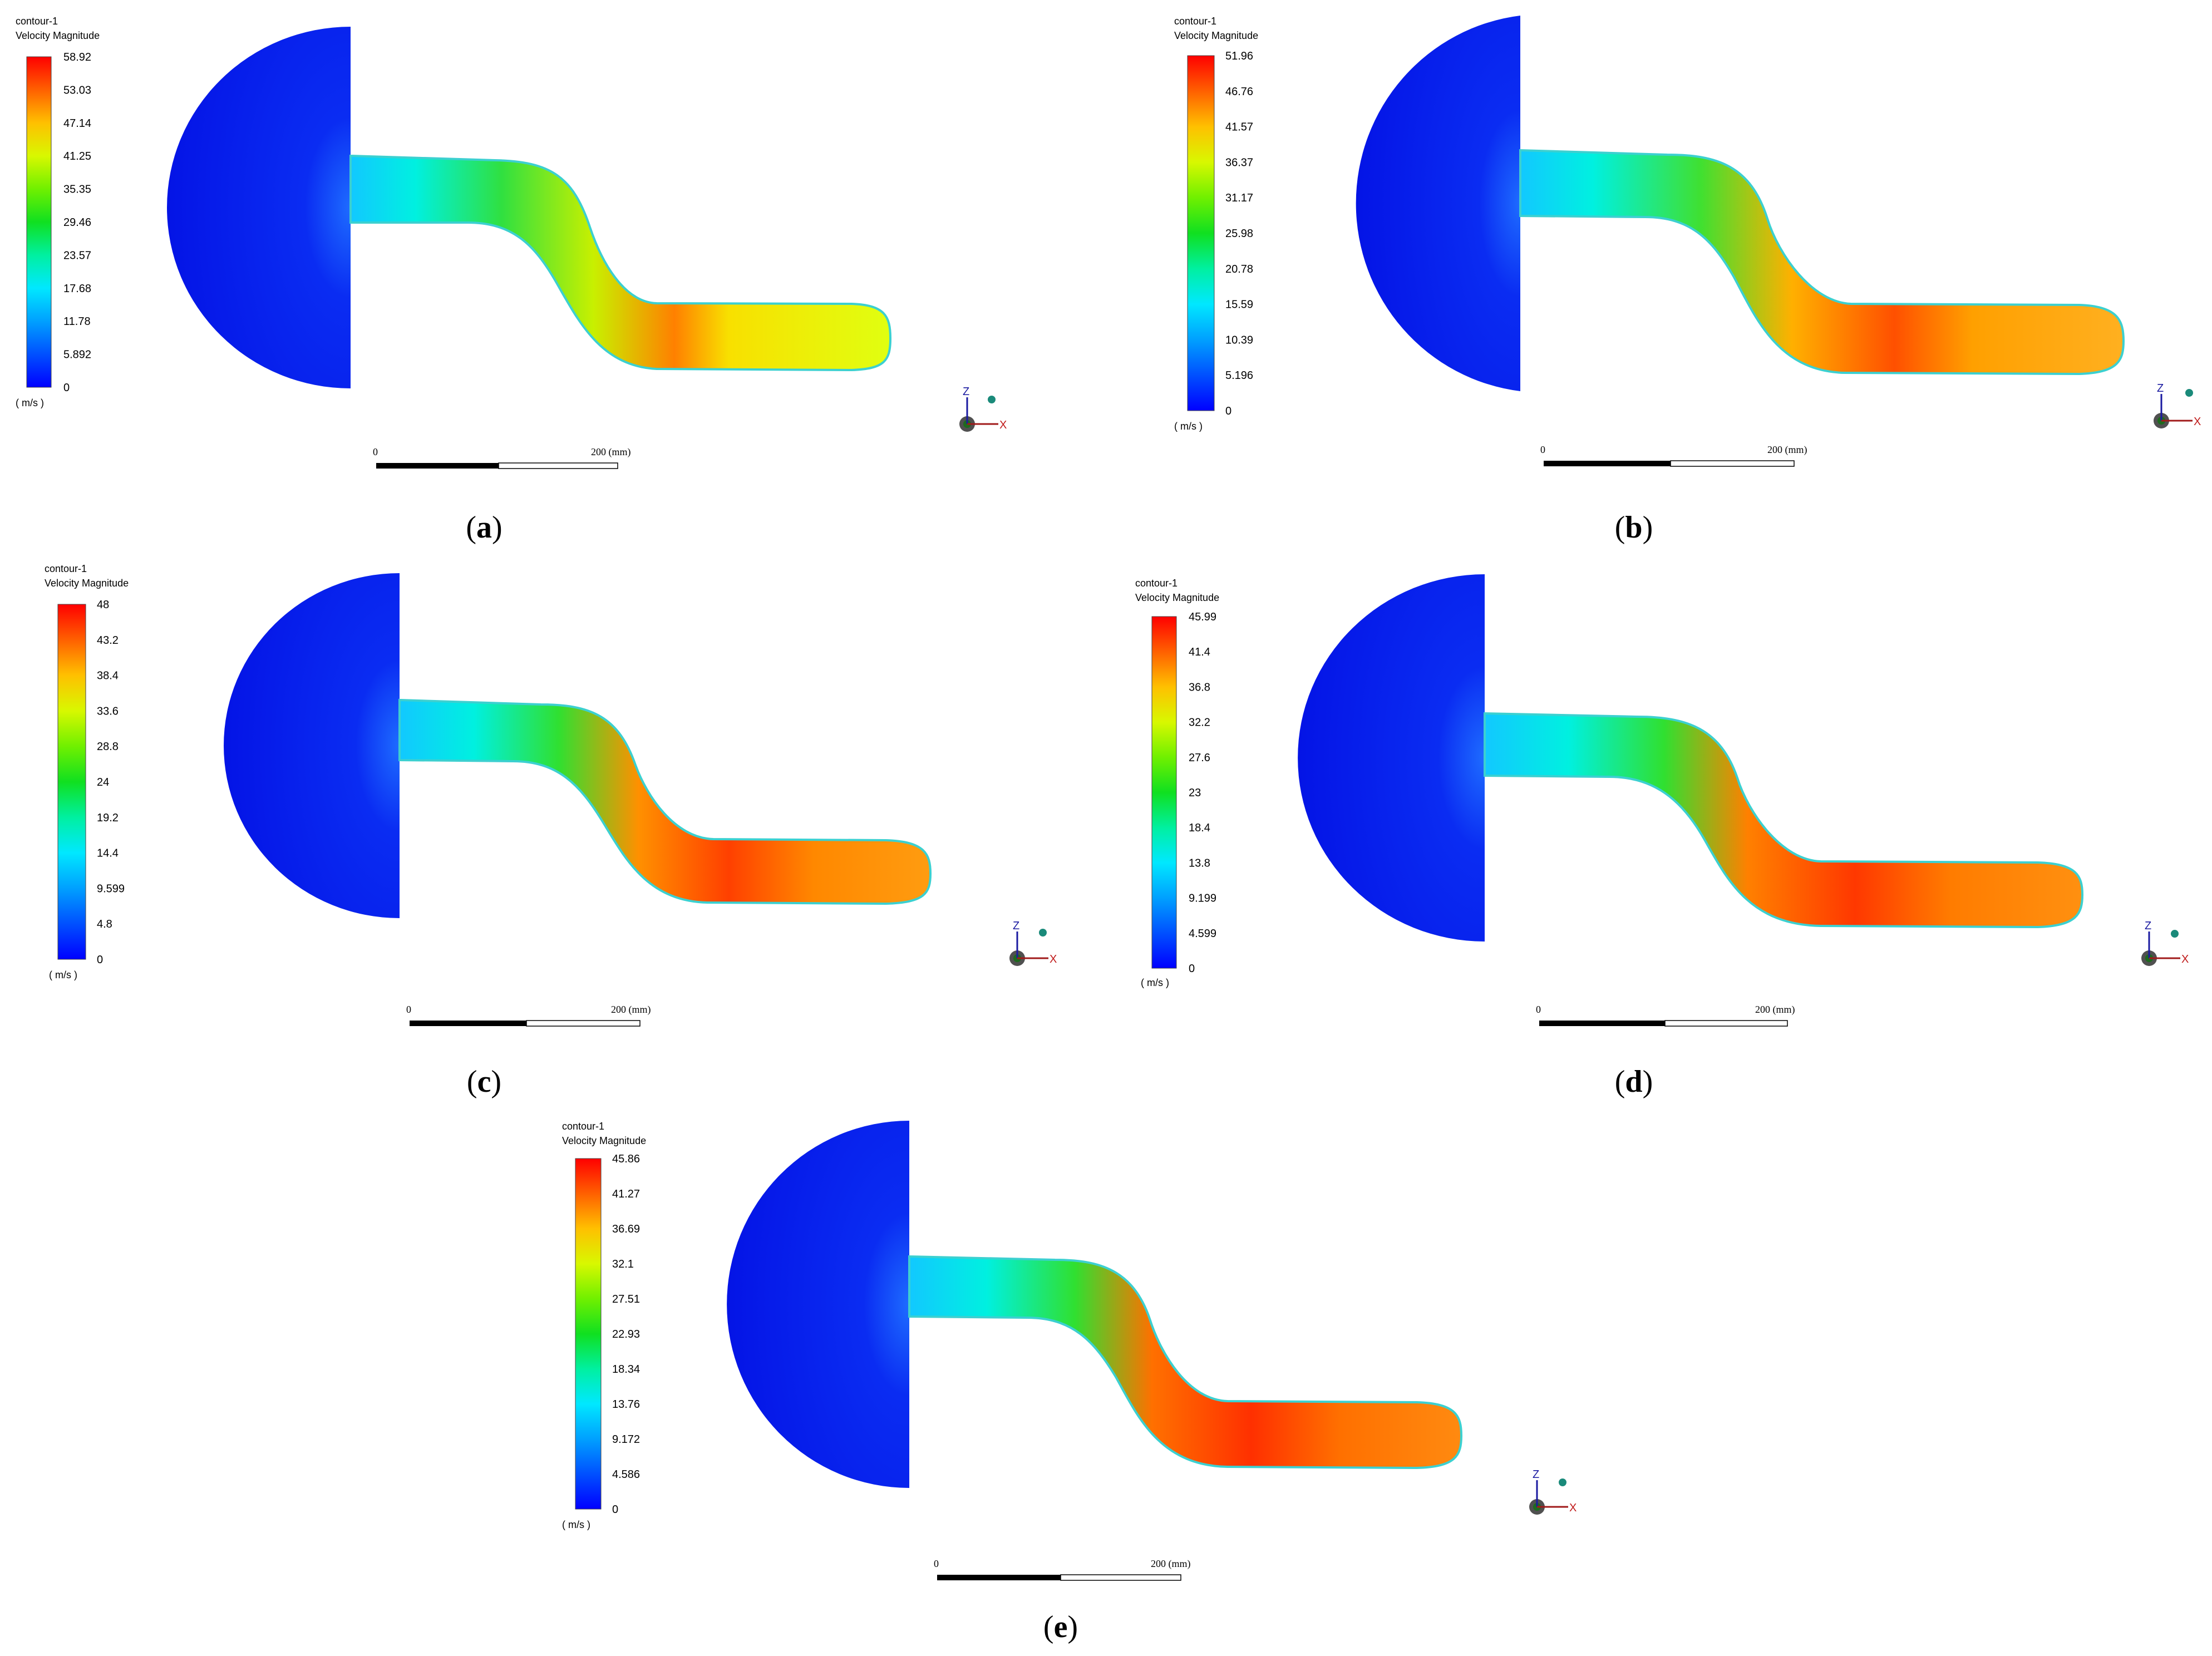  What do you see at coordinates (1239, 305) in the screenshot?
I see `legend-tick-label: 15.59` at bounding box center [1239, 305].